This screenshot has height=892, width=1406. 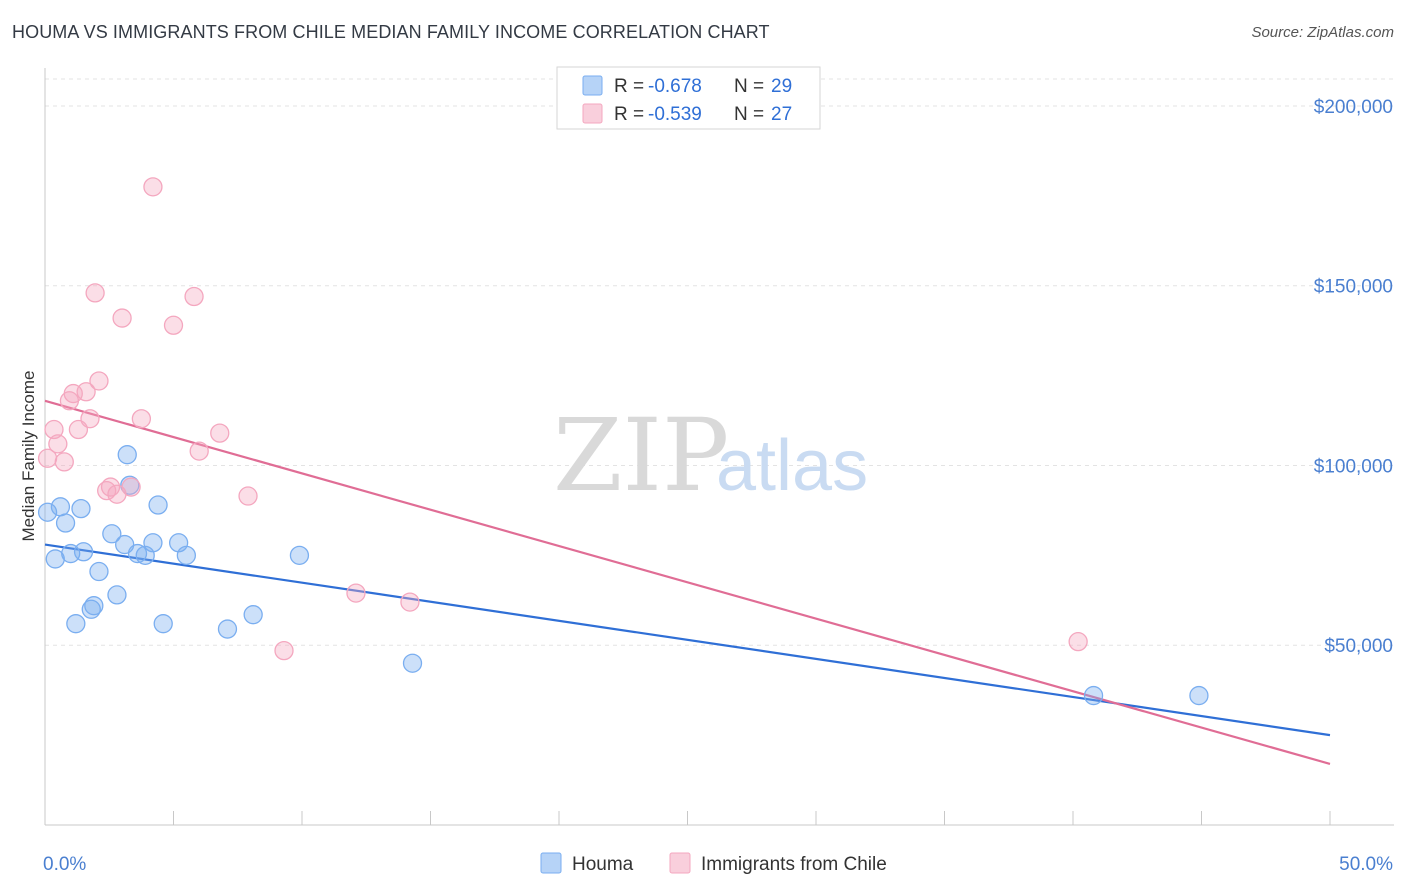 What do you see at coordinates (749, 86) in the screenshot?
I see `legend-n-label-houma: N =` at bounding box center [749, 86].